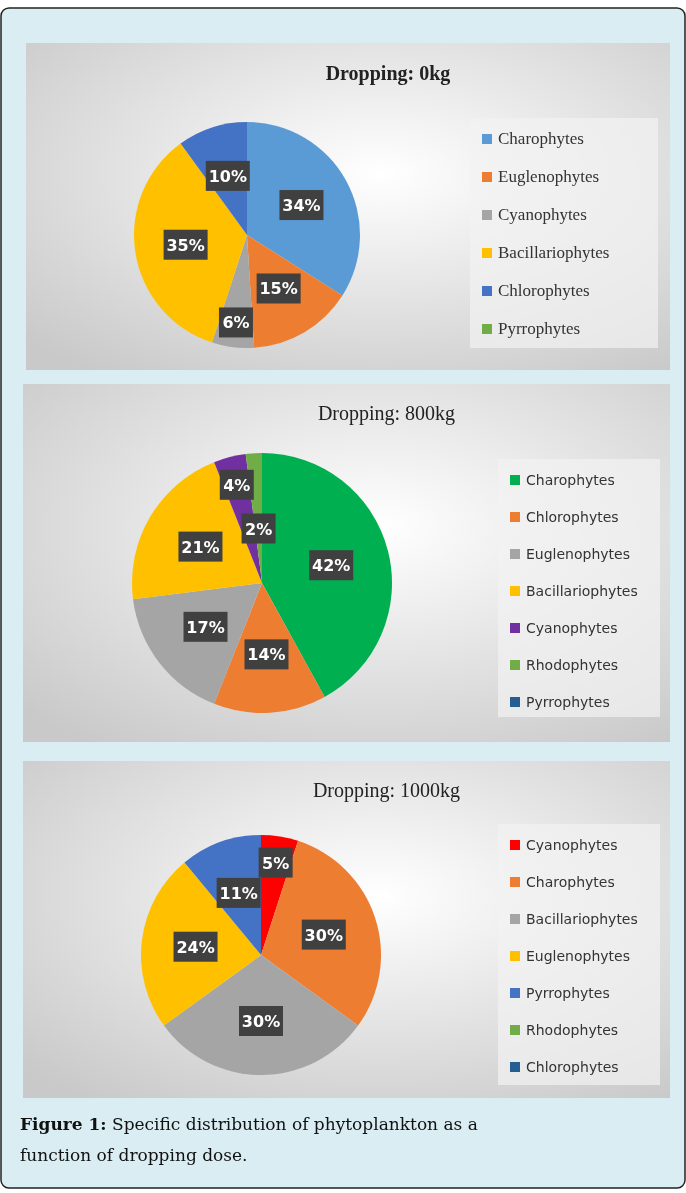 This screenshot has width=686, height=1193. Describe the element at coordinates (276, 863) in the screenshot. I see `data-label: 5%` at that location.